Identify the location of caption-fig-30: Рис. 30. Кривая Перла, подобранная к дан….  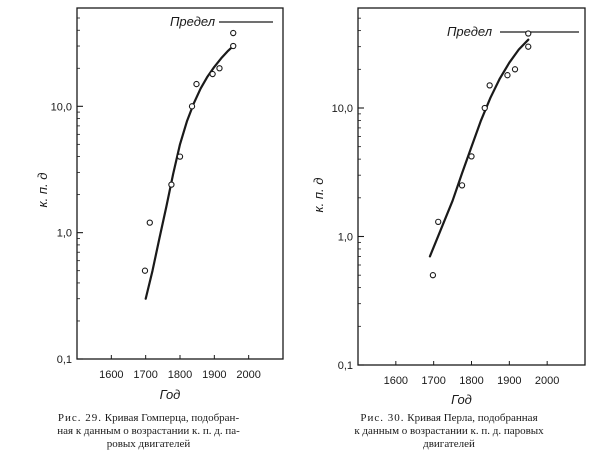
(449, 431).